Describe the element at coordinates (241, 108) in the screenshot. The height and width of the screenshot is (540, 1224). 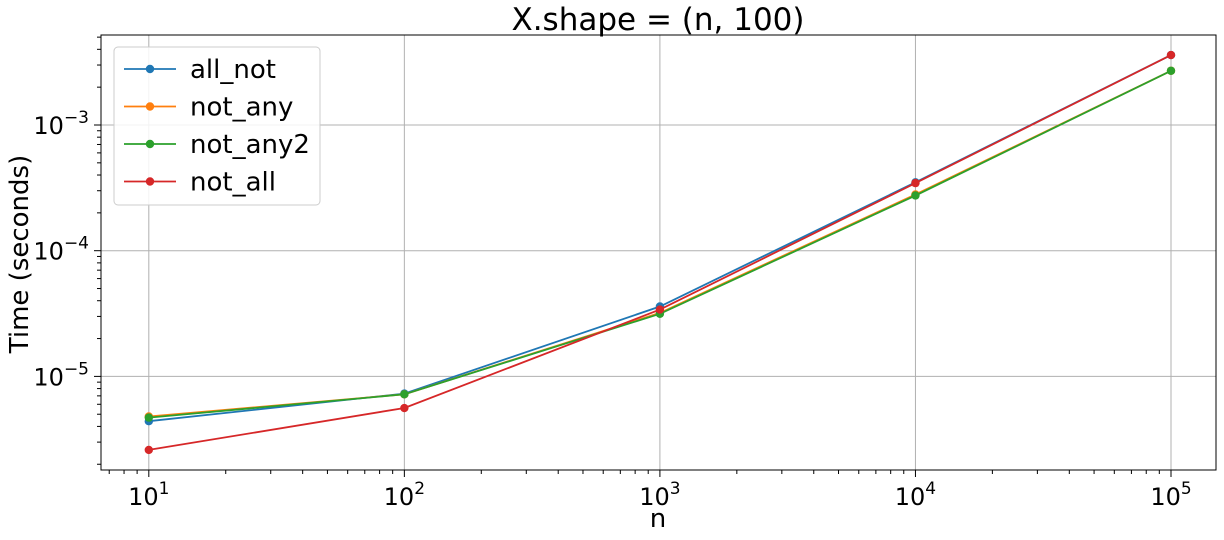
I see `legend-label: not_any` at that location.